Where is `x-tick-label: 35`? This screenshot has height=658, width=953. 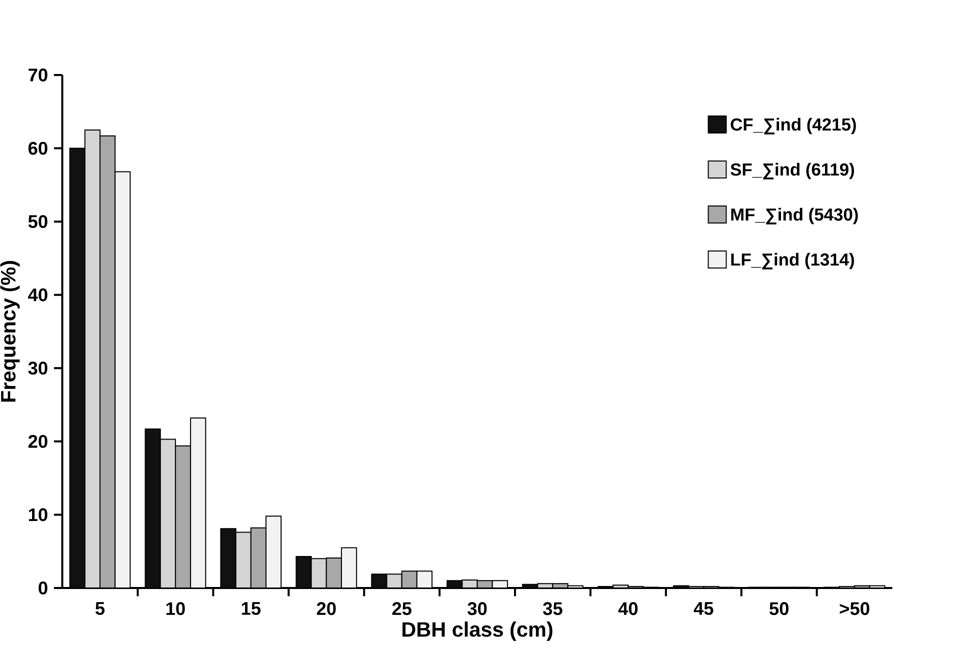
x-tick-label: 35 is located at coordinates (552, 609).